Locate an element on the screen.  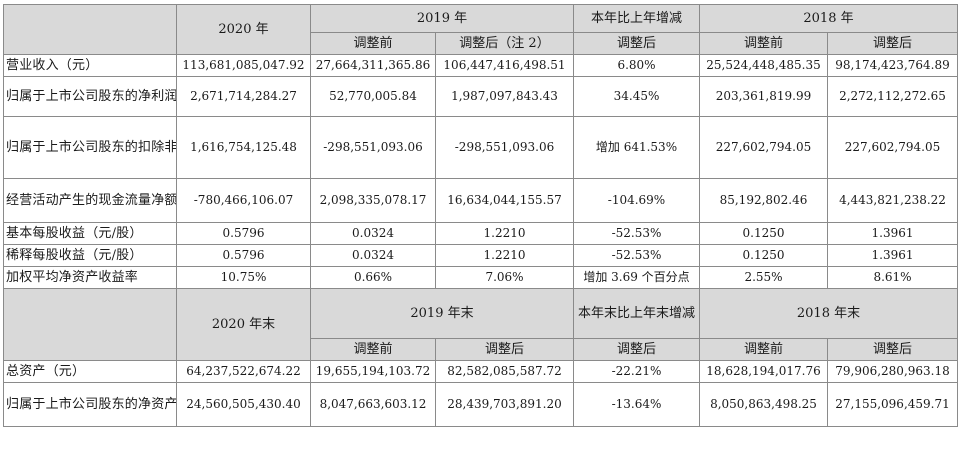
cell-2018-after: 227,602,794.05 is located at coordinates (892, 147).